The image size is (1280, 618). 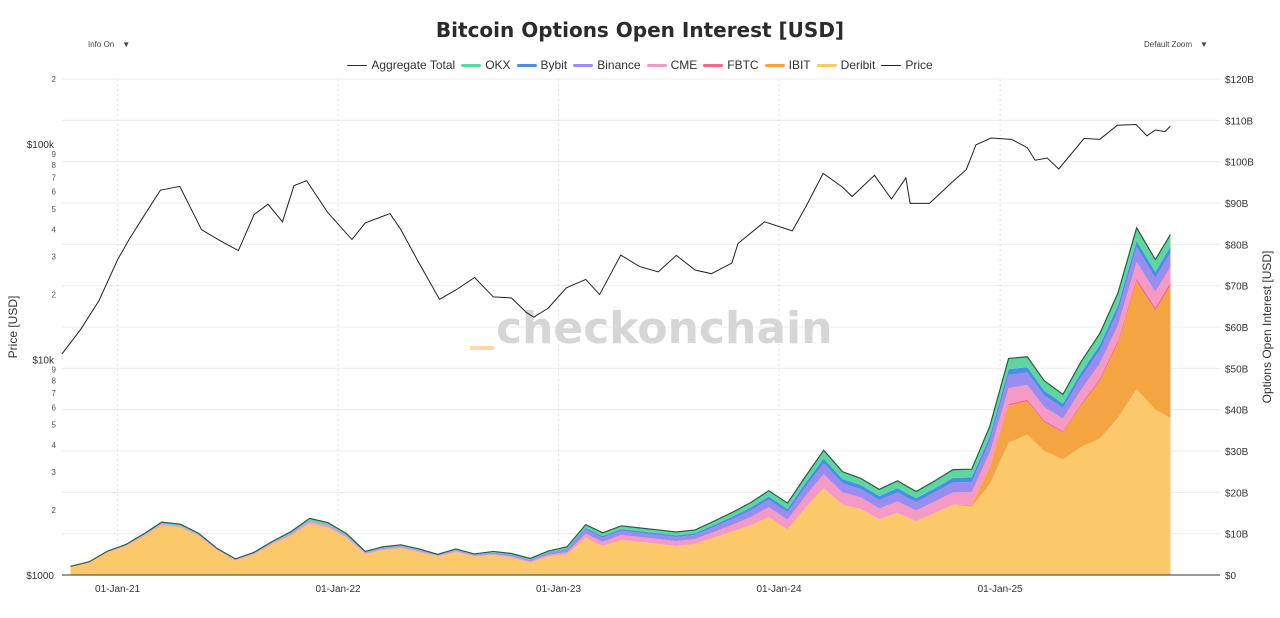 What do you see at coordinates (101, 44) in the screenshot?
I see `info-toggle-label: Info On` at bounding box center [101, 44].